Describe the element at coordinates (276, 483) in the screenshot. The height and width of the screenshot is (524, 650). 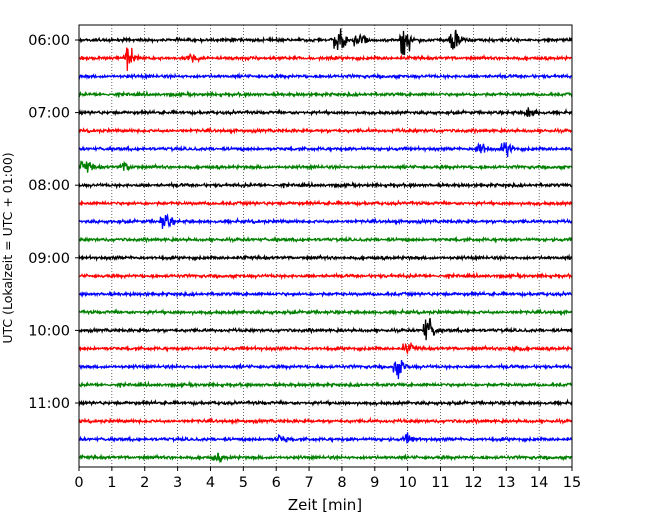
I see `x-tick-label: 6` at that location.